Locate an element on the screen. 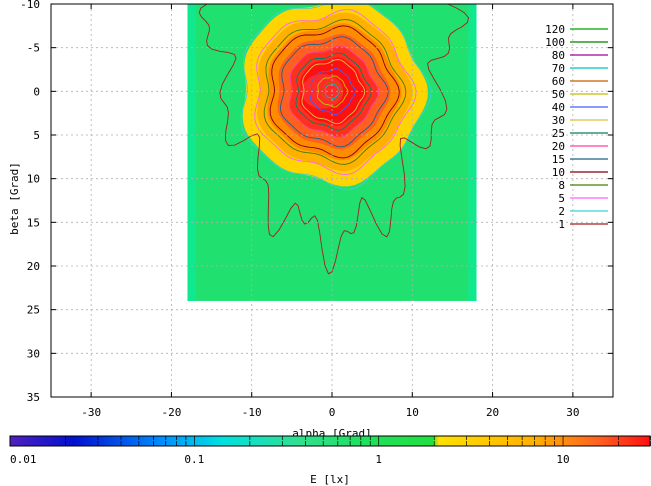 The height and width of the screenshot is (486, 651). colorbar-tick-label: 0.1 is located at coordinates (194, 459).